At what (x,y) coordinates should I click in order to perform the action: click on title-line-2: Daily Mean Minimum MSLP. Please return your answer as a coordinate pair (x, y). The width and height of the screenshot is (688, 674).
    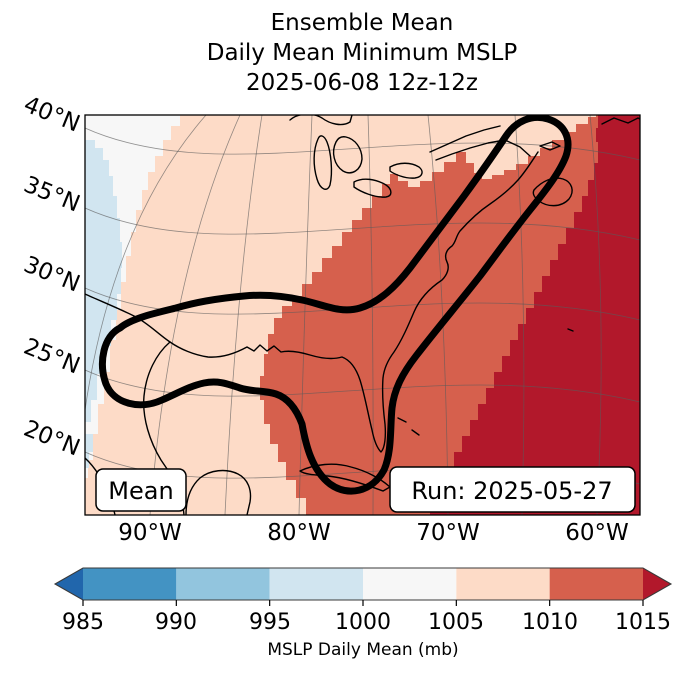
    Looking at the image, I should click on (362, 53).